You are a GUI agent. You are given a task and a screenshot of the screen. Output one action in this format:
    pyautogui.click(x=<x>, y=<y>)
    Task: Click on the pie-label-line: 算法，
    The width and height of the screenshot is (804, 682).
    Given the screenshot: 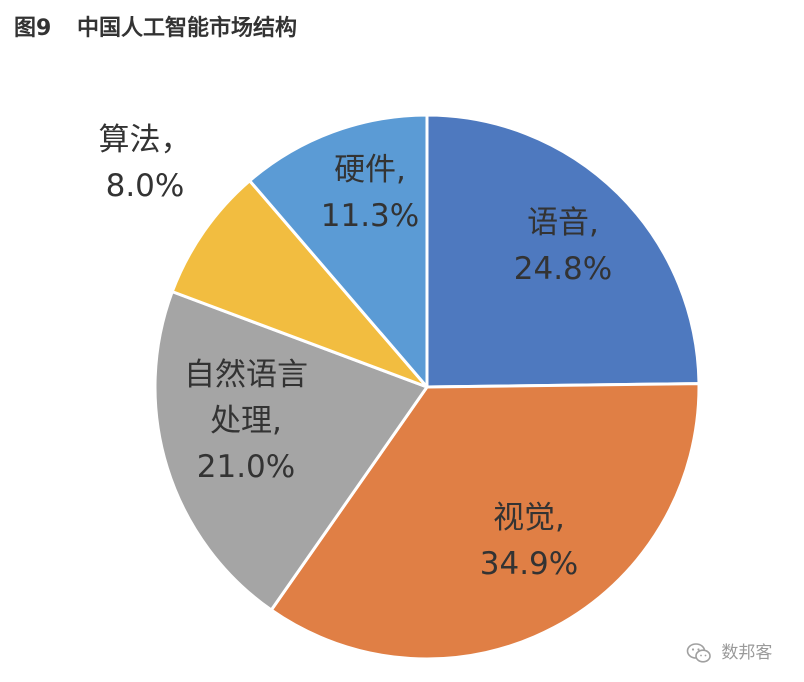 What is the action you would take?
    pyautogui.click(x=145, y=140)
    